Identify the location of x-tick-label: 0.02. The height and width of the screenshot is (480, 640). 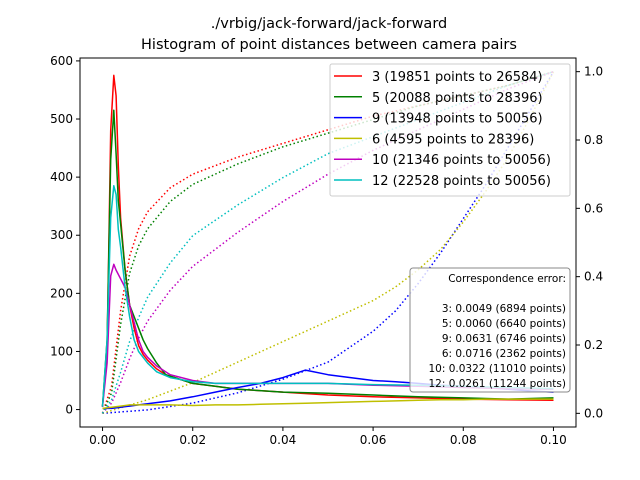
(192, 440).